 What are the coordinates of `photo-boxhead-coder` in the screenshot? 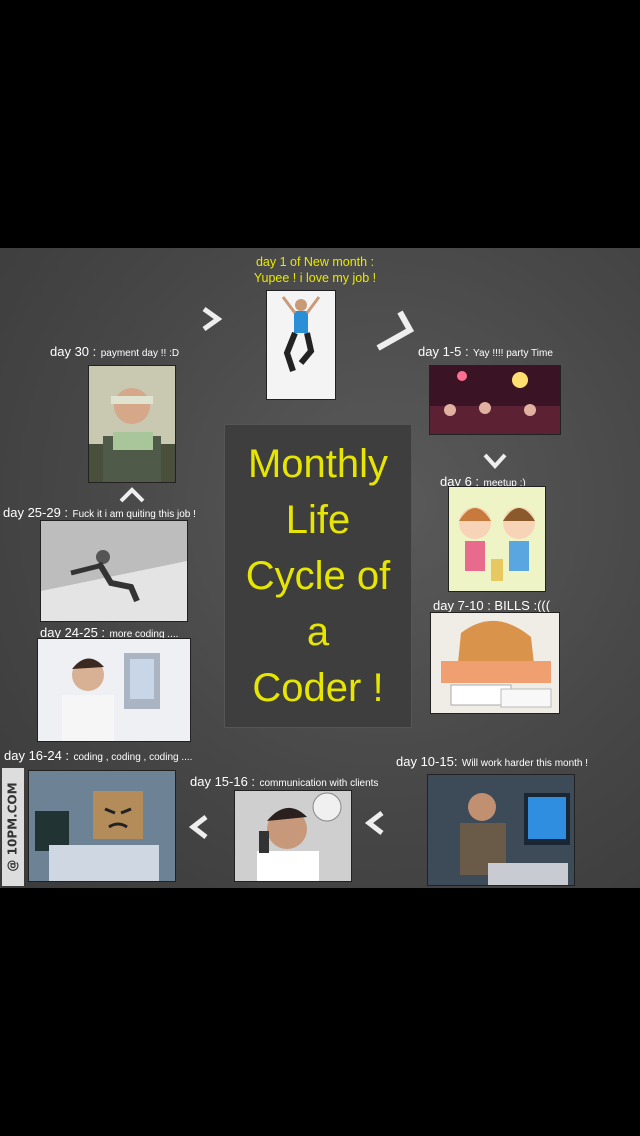 It's located at (102, 826).